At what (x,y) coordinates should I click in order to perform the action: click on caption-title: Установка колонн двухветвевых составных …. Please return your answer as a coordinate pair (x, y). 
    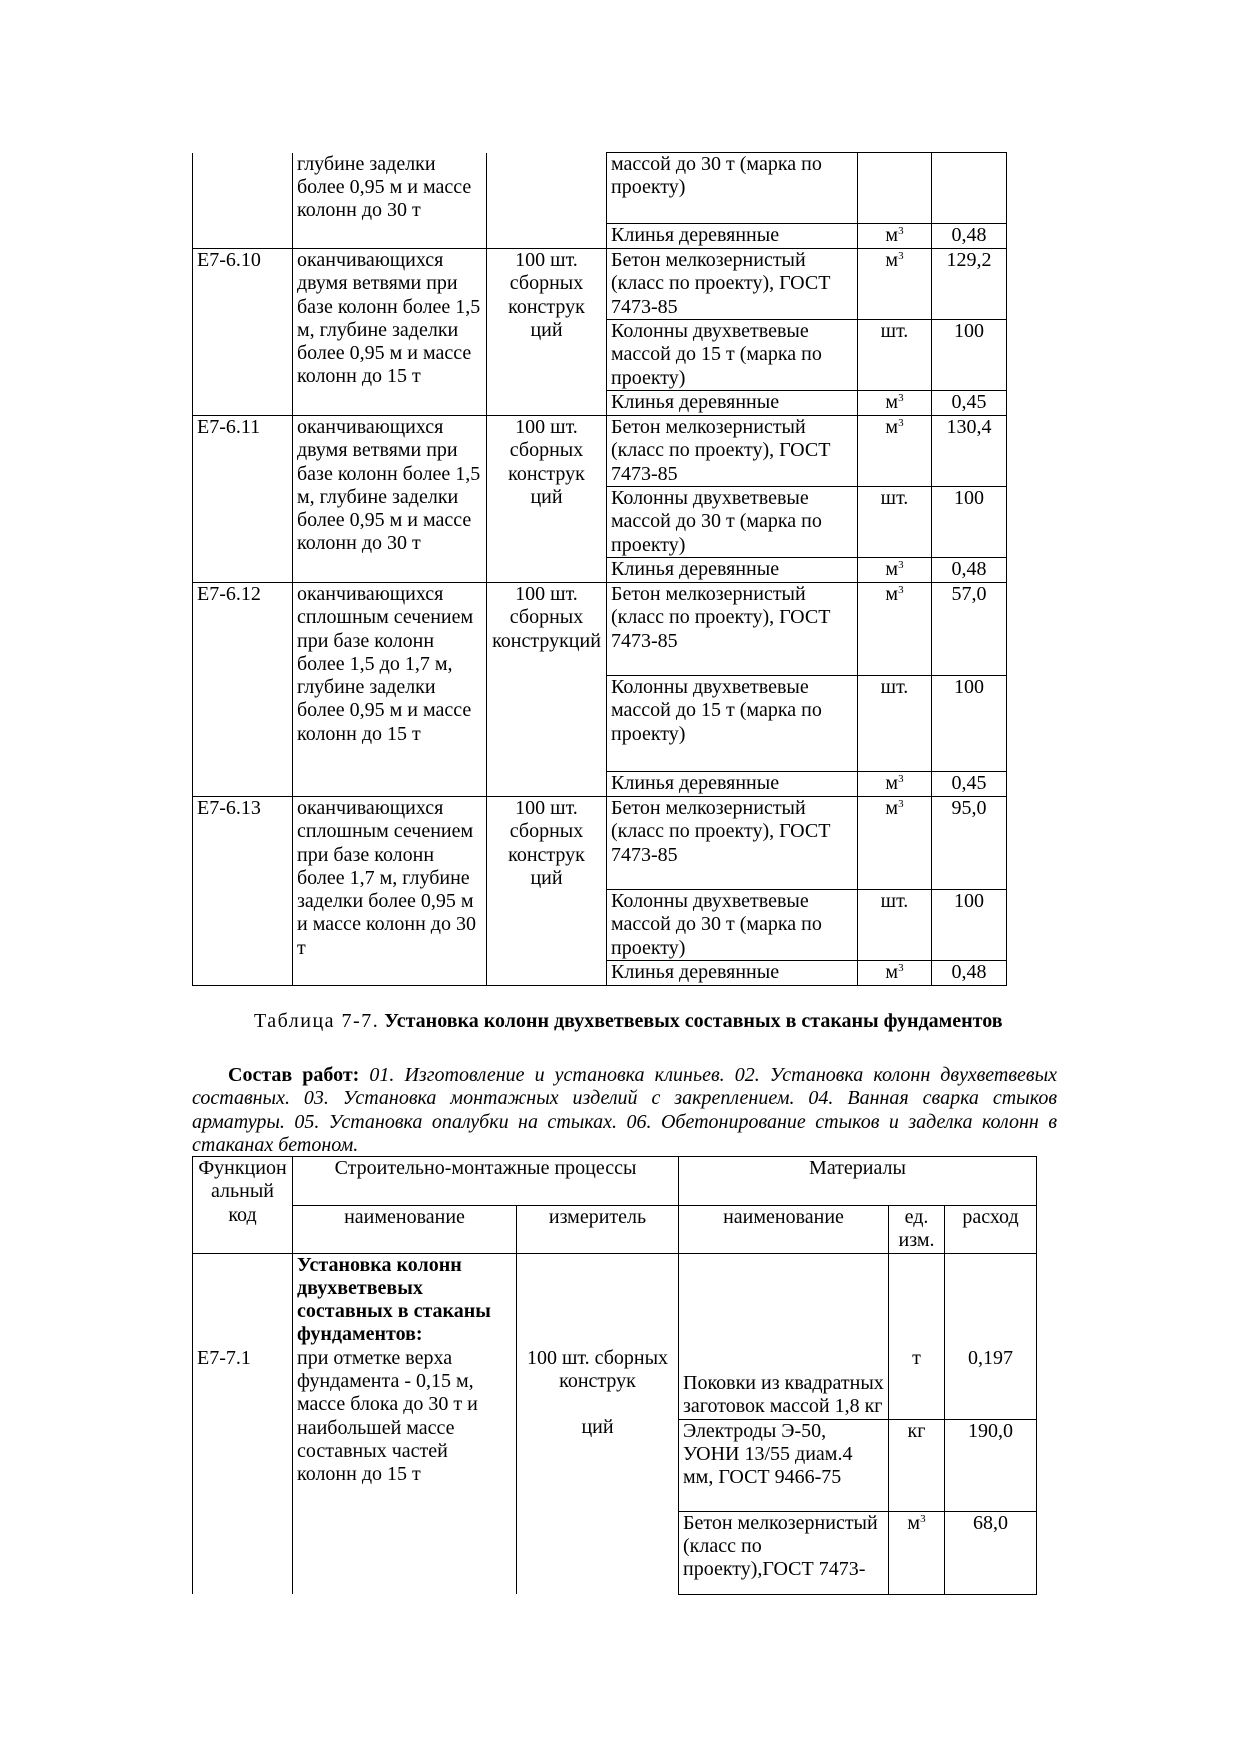
    Looking at the image, I should click on (693, 1021).